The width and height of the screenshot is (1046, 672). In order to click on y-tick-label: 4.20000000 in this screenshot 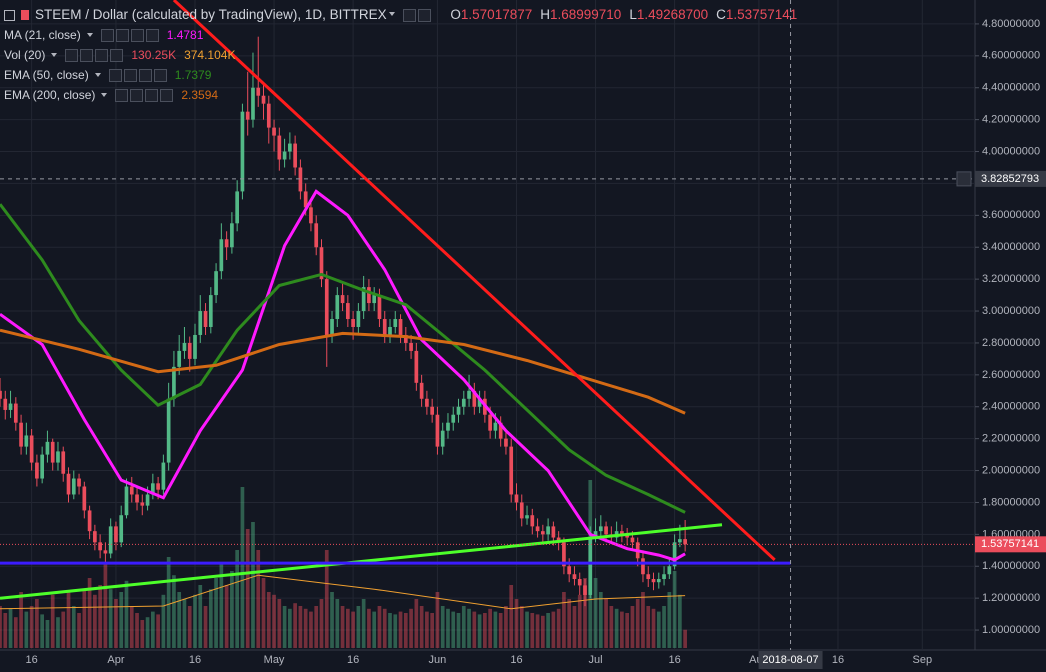, I will do `click(1011, 120)`.